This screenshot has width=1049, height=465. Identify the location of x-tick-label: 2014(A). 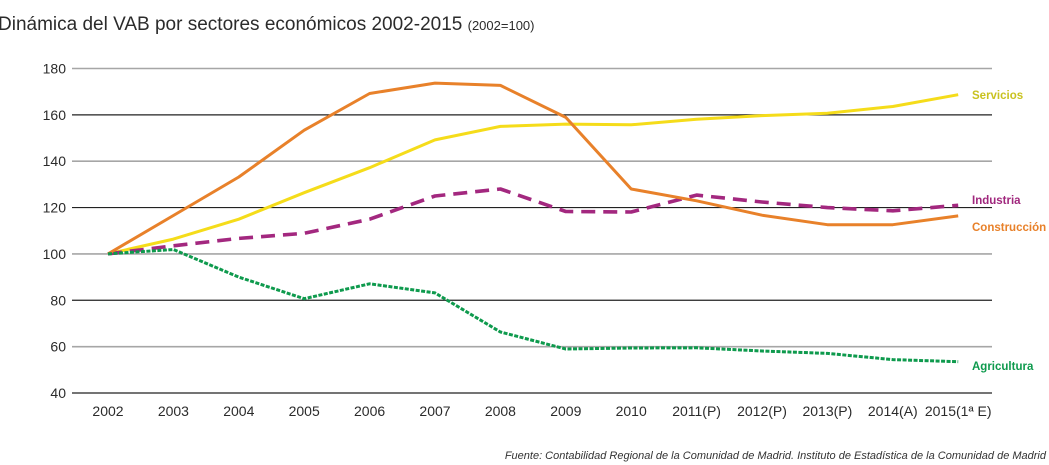
(893, 411).